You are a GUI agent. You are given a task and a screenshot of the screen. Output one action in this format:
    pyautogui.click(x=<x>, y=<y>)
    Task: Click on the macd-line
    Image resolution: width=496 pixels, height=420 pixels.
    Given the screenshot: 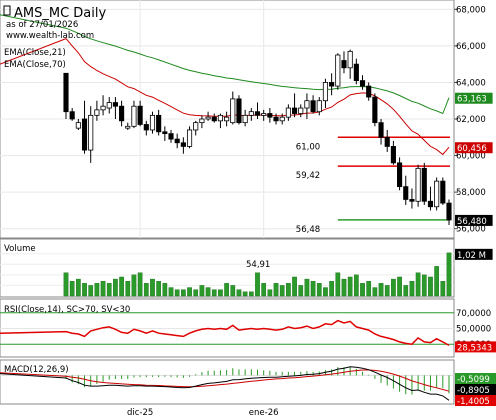 What is the action you would take?
    pyautogui.click(x=225, y=383)
    